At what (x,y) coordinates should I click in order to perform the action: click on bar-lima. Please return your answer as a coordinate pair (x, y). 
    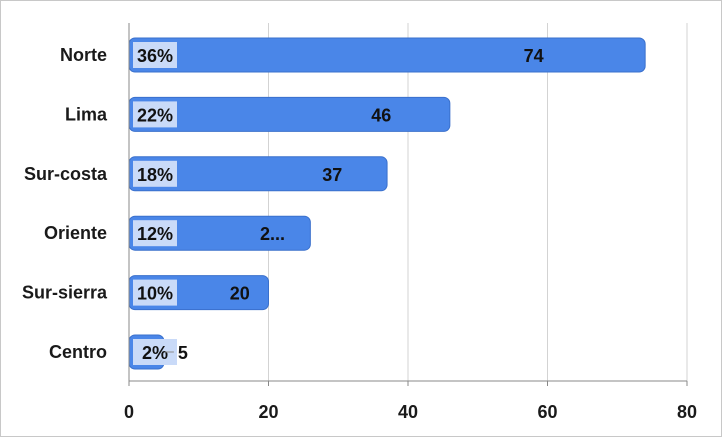
    Looking at the image, I should click on (289, 114).